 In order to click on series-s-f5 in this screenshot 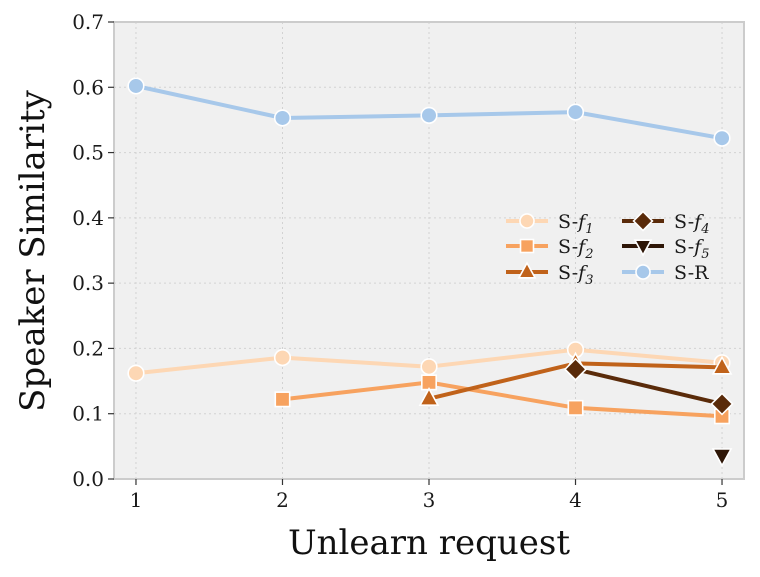, I will do `click(722, 458)`.